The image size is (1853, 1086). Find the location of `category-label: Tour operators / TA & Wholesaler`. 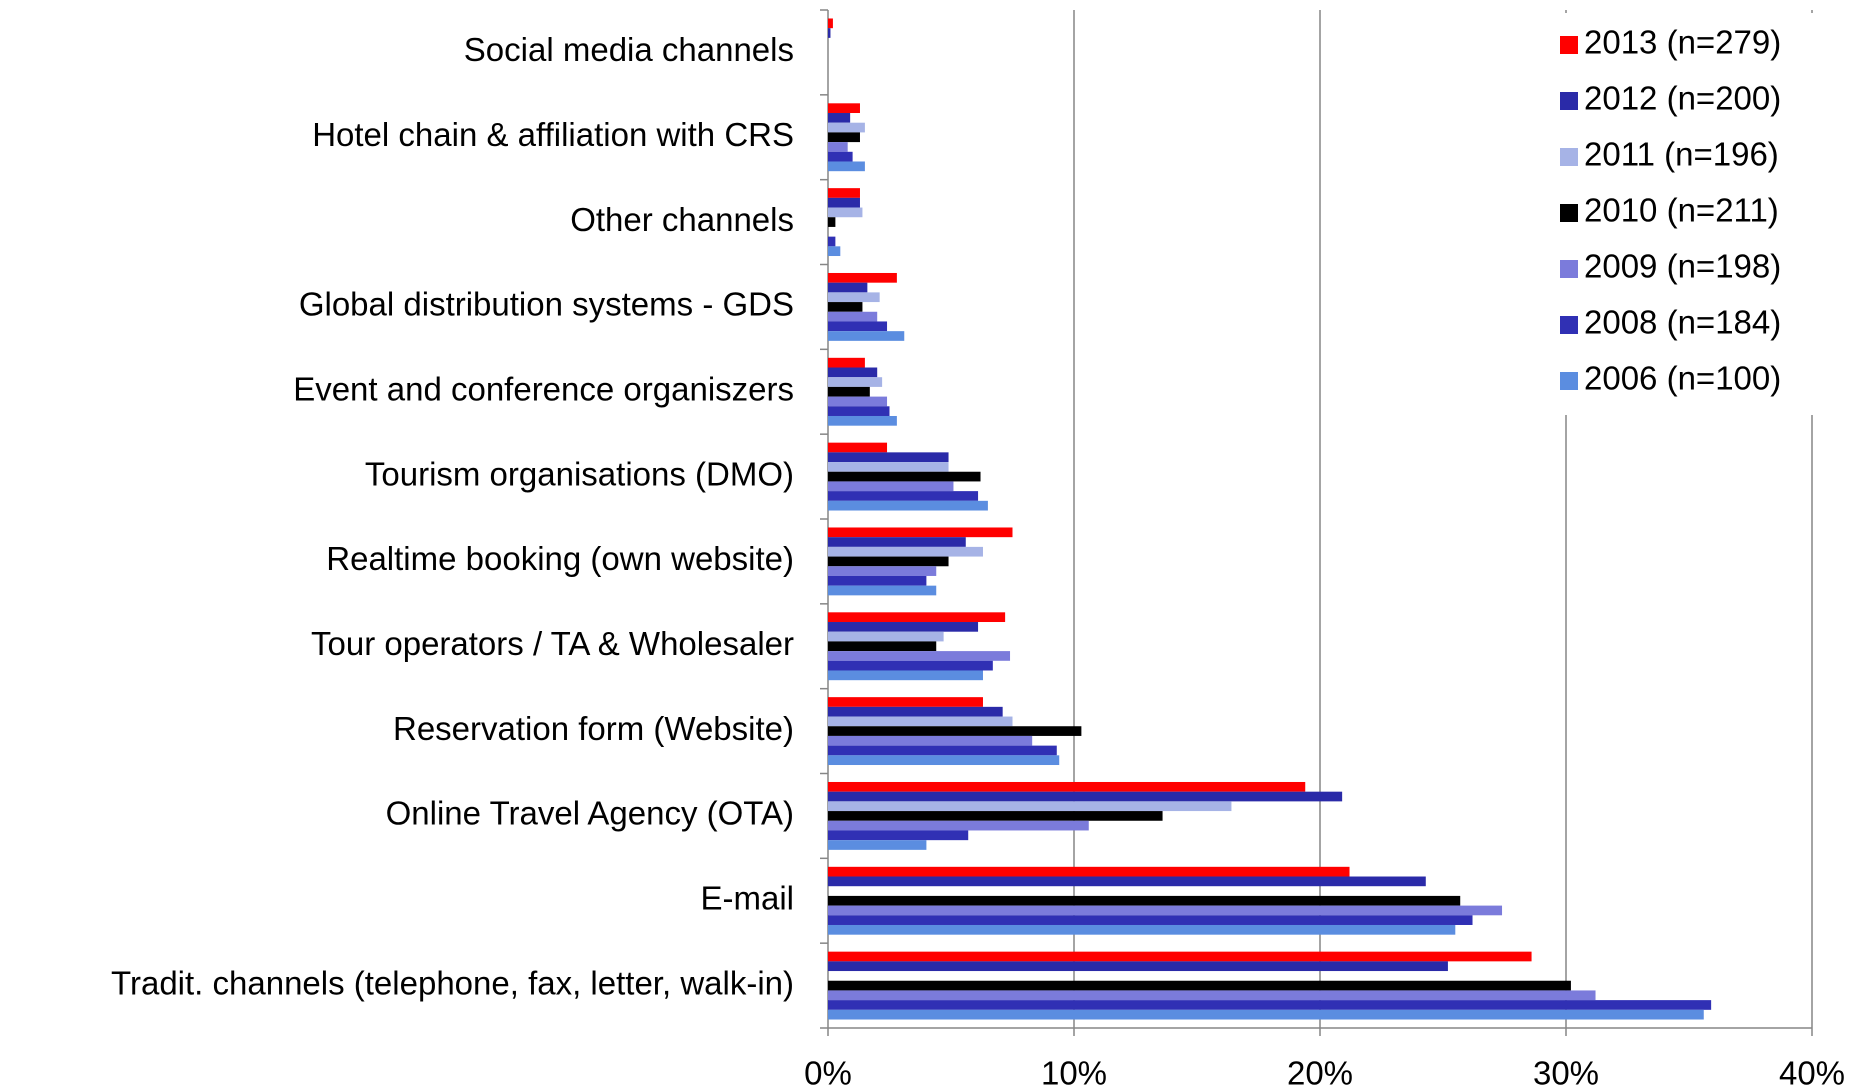

category-label: Tour operators / TA & Wholesaler is located at coordinates (552, 643).